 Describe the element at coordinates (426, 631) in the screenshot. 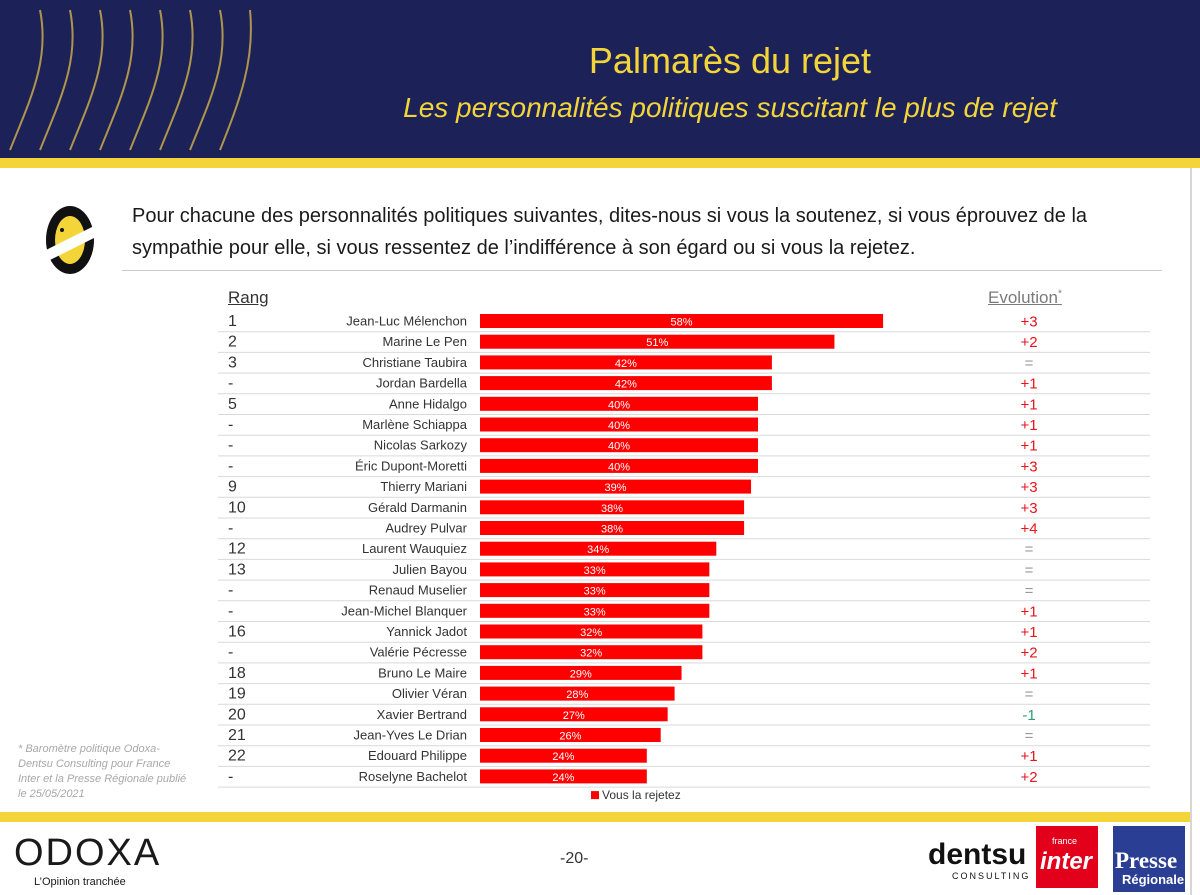

I see `candidate-name: Yannick Jadot` at that location.